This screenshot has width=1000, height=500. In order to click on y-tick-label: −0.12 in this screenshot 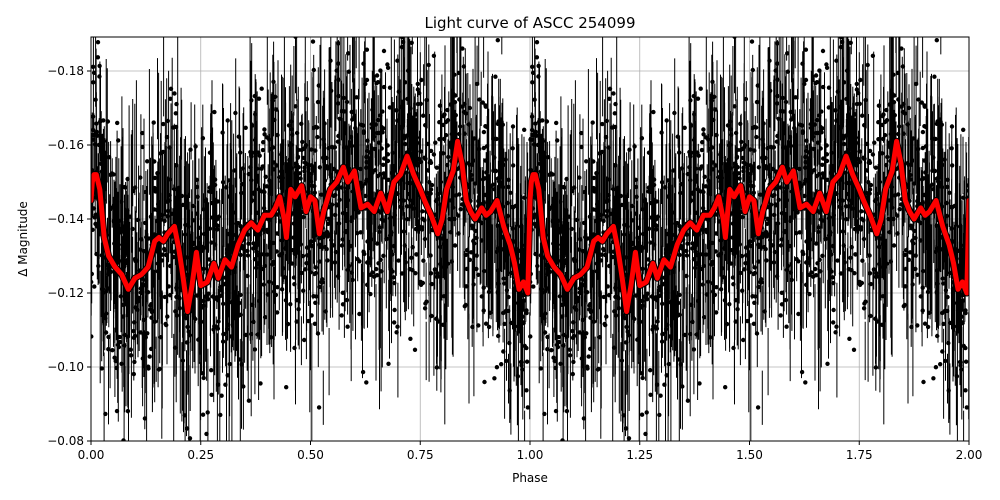, I will do `click(65, 293)`.